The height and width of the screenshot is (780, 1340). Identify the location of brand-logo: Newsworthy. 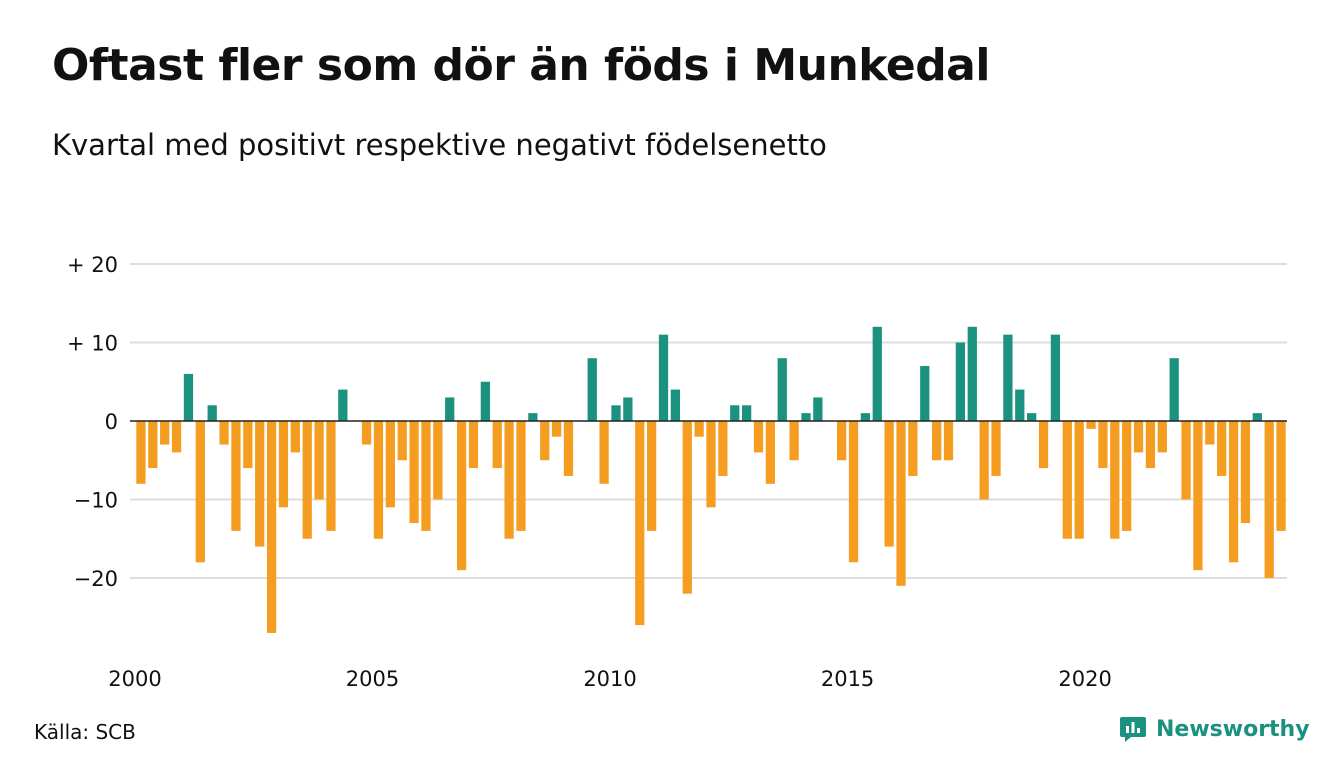
(1214, 729).